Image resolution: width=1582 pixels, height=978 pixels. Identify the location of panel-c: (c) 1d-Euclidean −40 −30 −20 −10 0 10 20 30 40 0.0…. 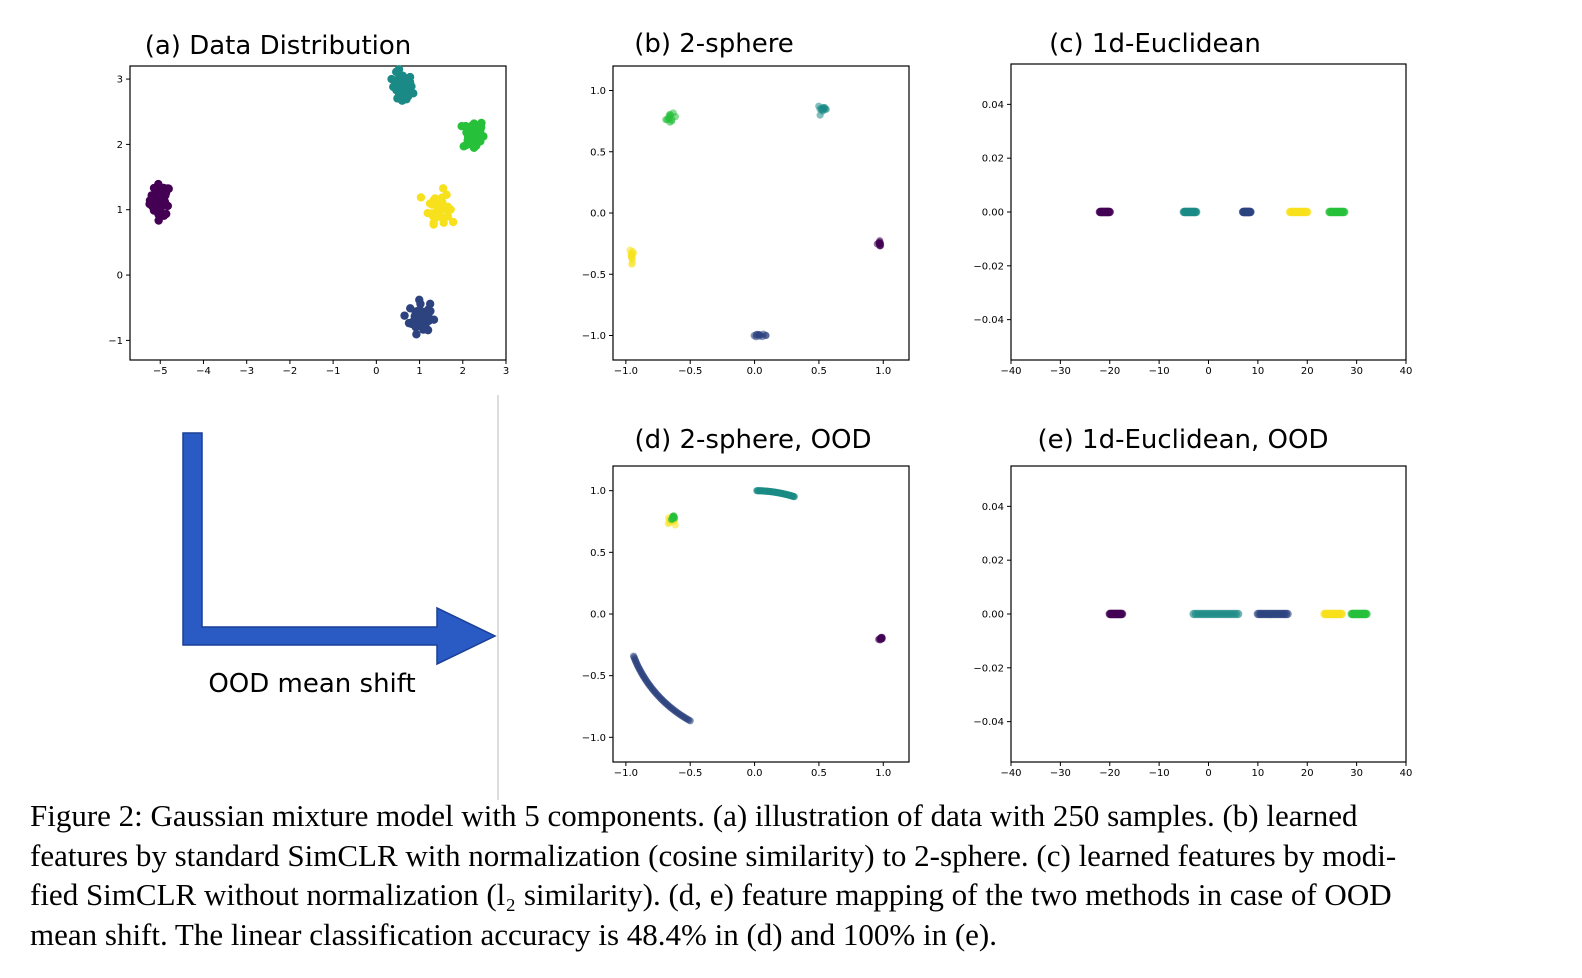
(1192, 203).